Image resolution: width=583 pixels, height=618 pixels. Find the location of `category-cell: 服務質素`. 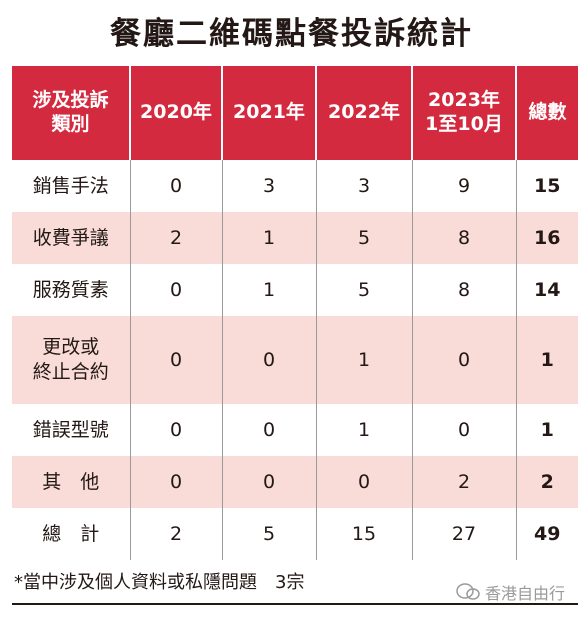

category-cell: 服務質素 is located at coordinates (70, 289).